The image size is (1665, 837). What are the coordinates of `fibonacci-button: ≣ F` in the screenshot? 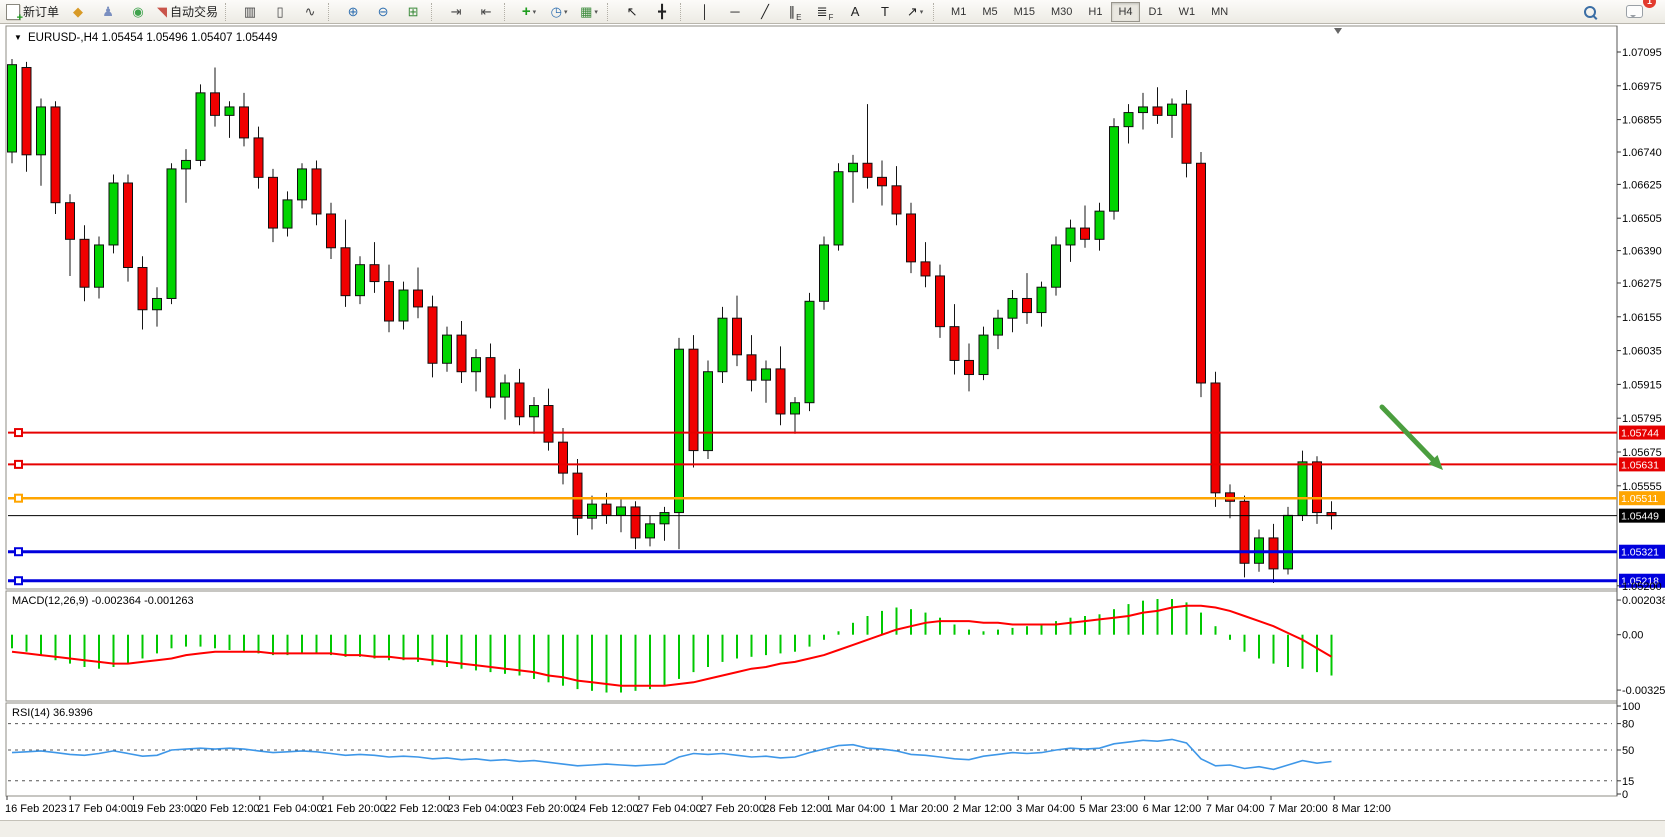 It's located at (825, 12).